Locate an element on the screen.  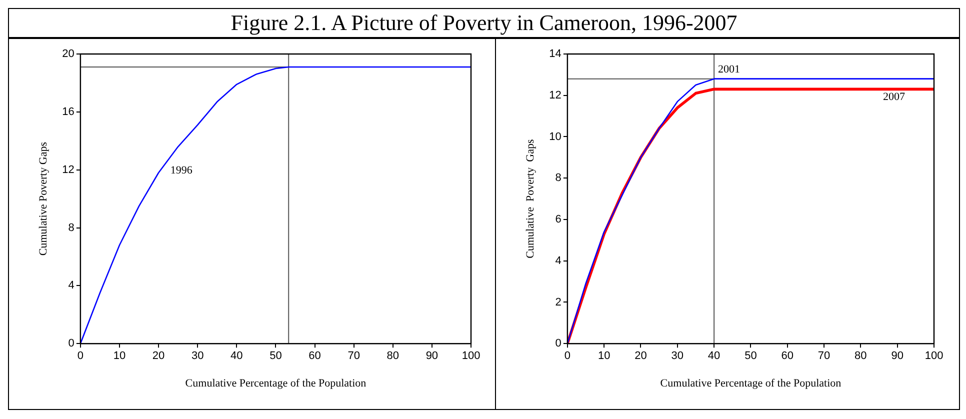
y-tick-label: 6 is located at coordinates (558, 220).